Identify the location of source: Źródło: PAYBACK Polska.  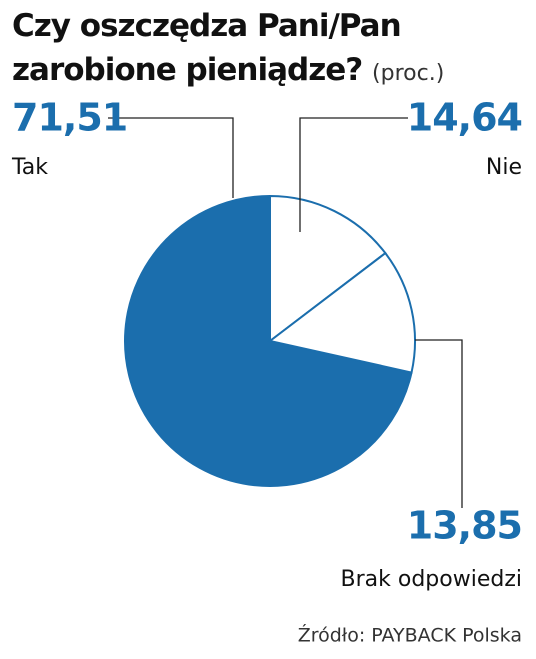
(410, 635).